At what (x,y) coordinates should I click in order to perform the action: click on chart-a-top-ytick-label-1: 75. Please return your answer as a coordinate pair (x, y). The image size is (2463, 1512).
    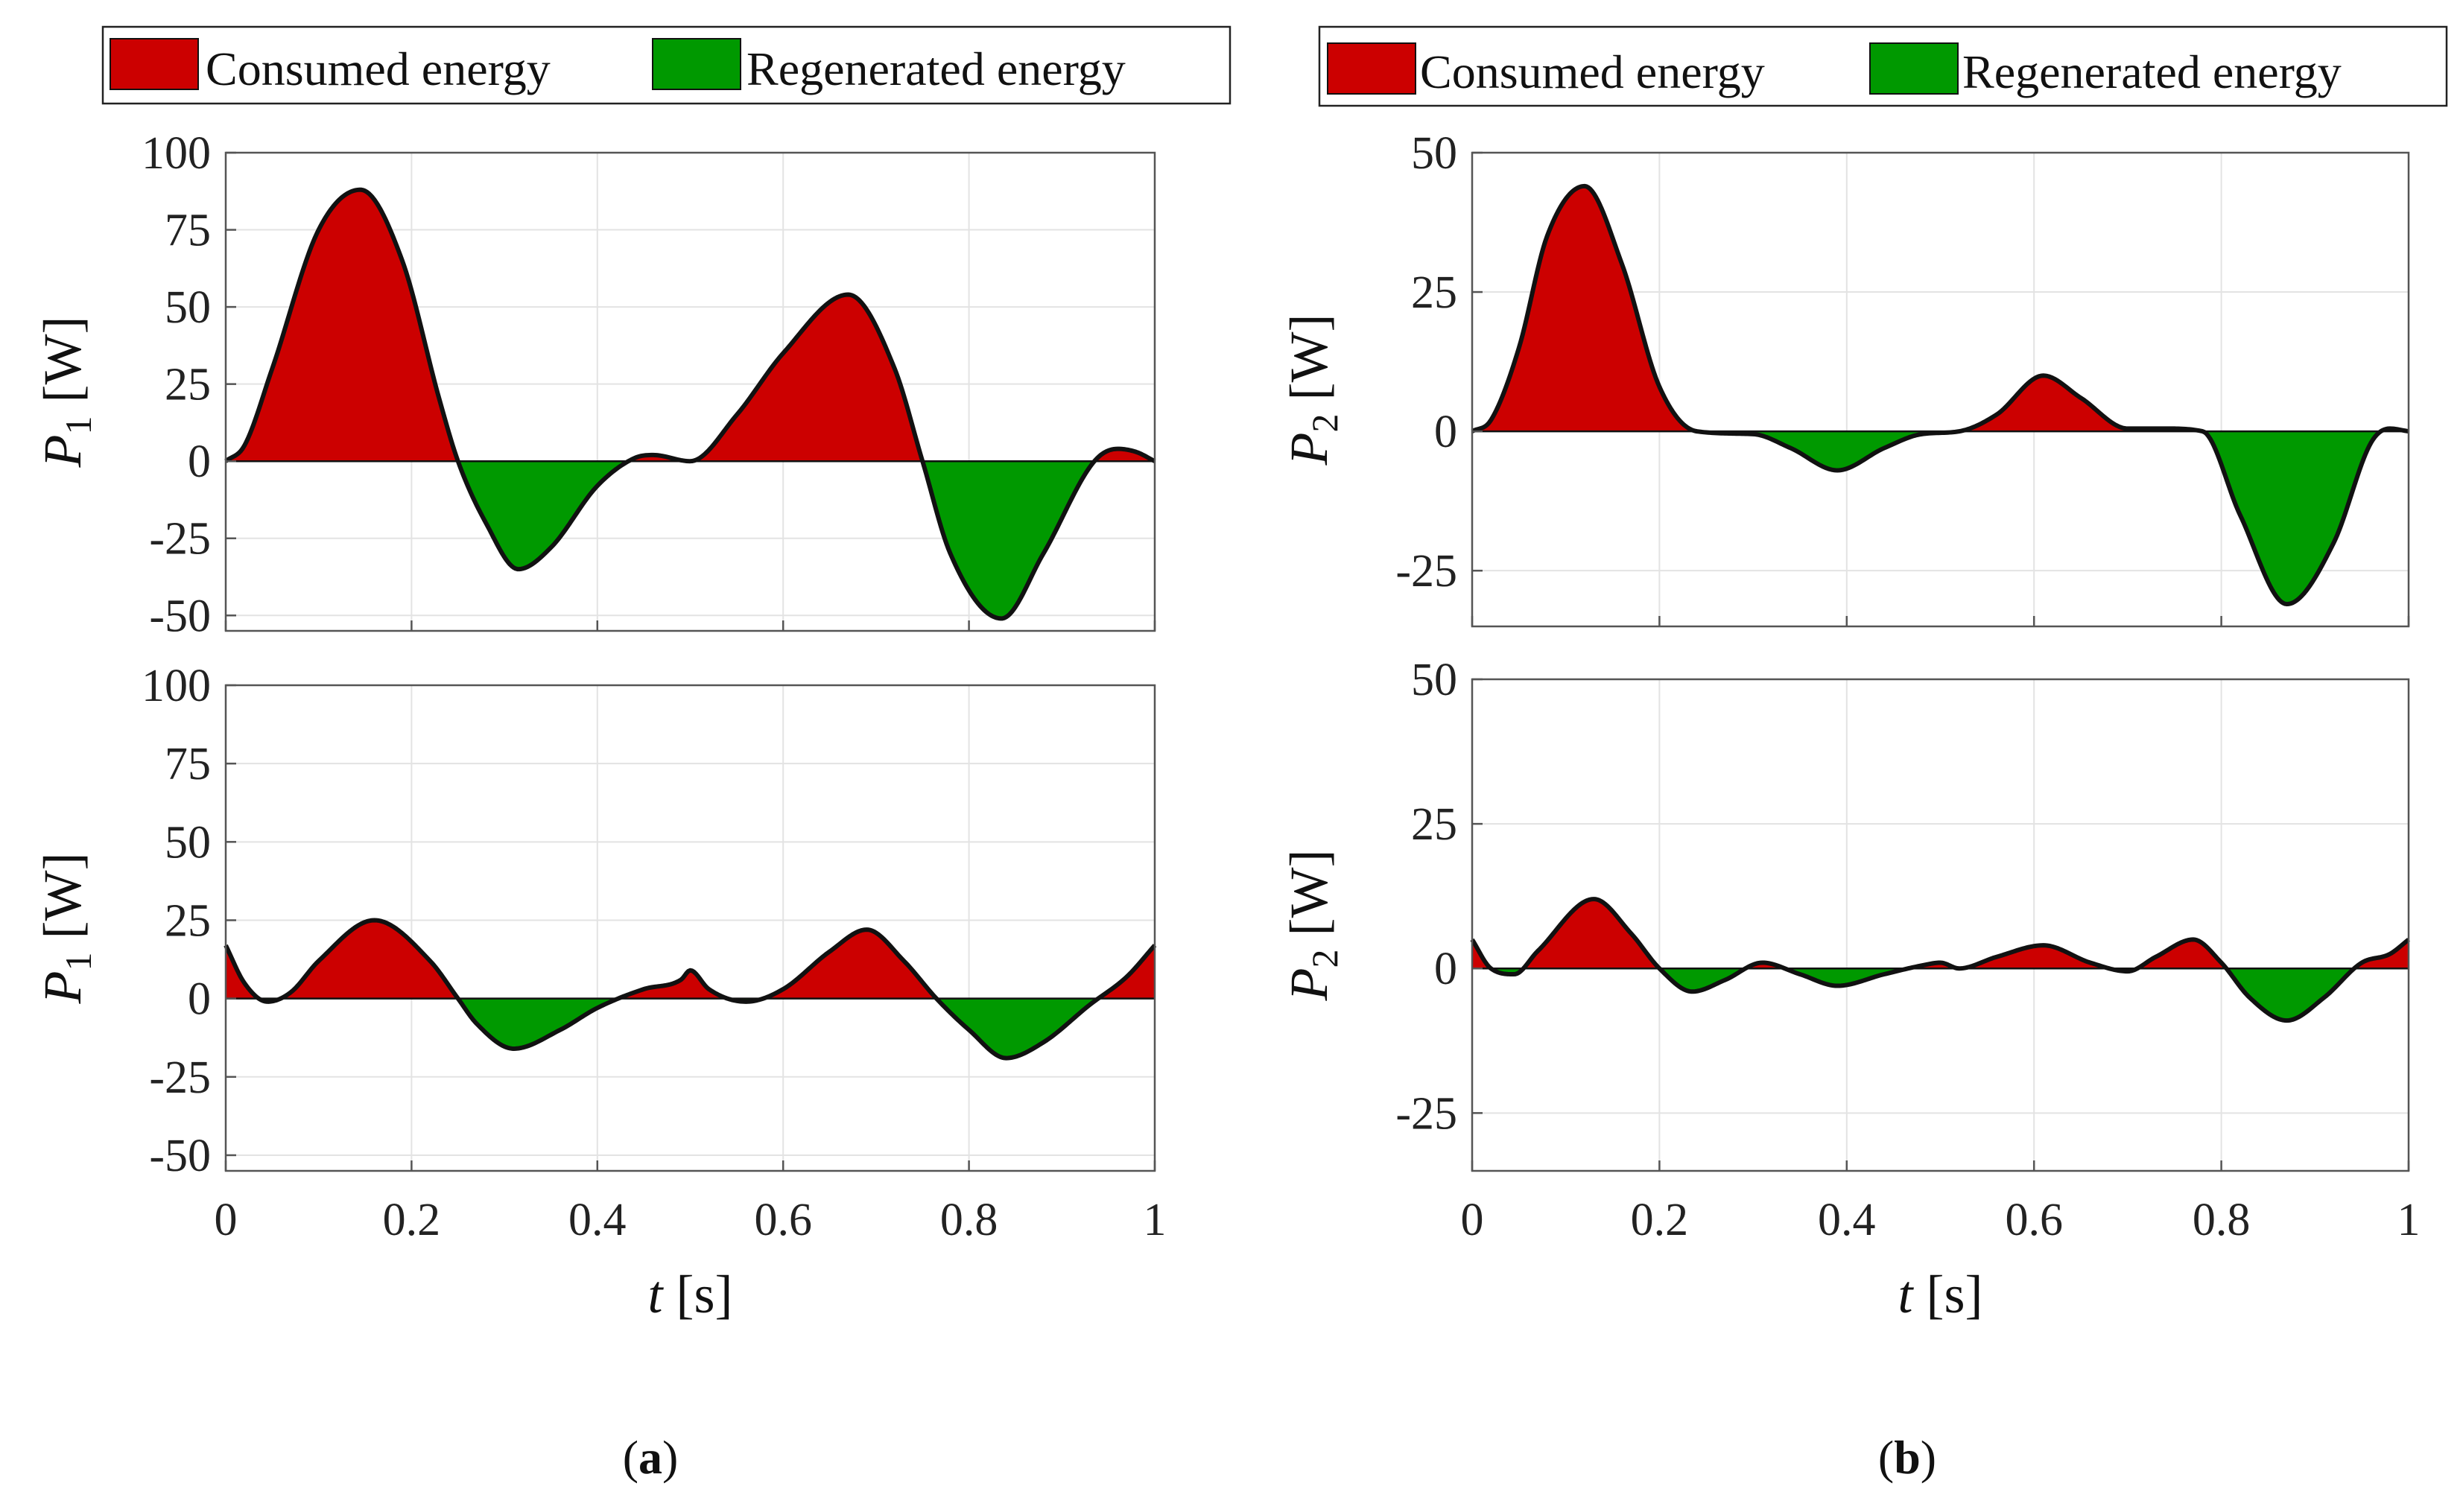
    Looking at the image, I should click on (188, 231).